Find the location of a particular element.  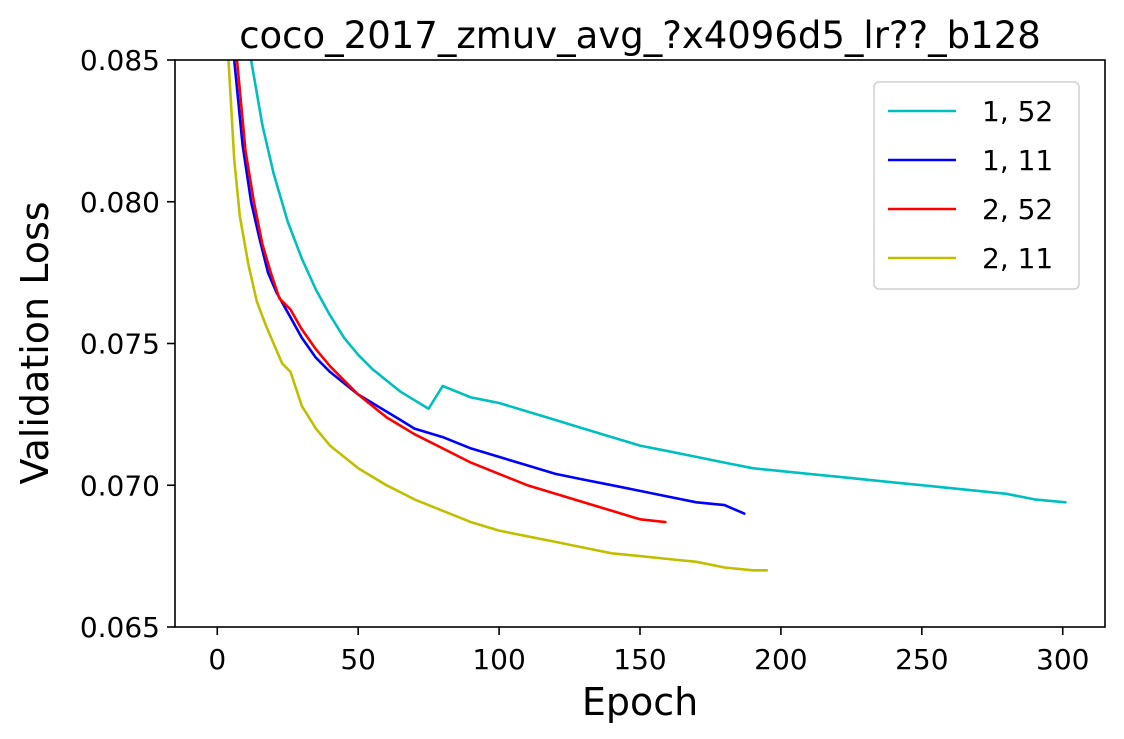

legend-frame is located at coordinates (976, 185).